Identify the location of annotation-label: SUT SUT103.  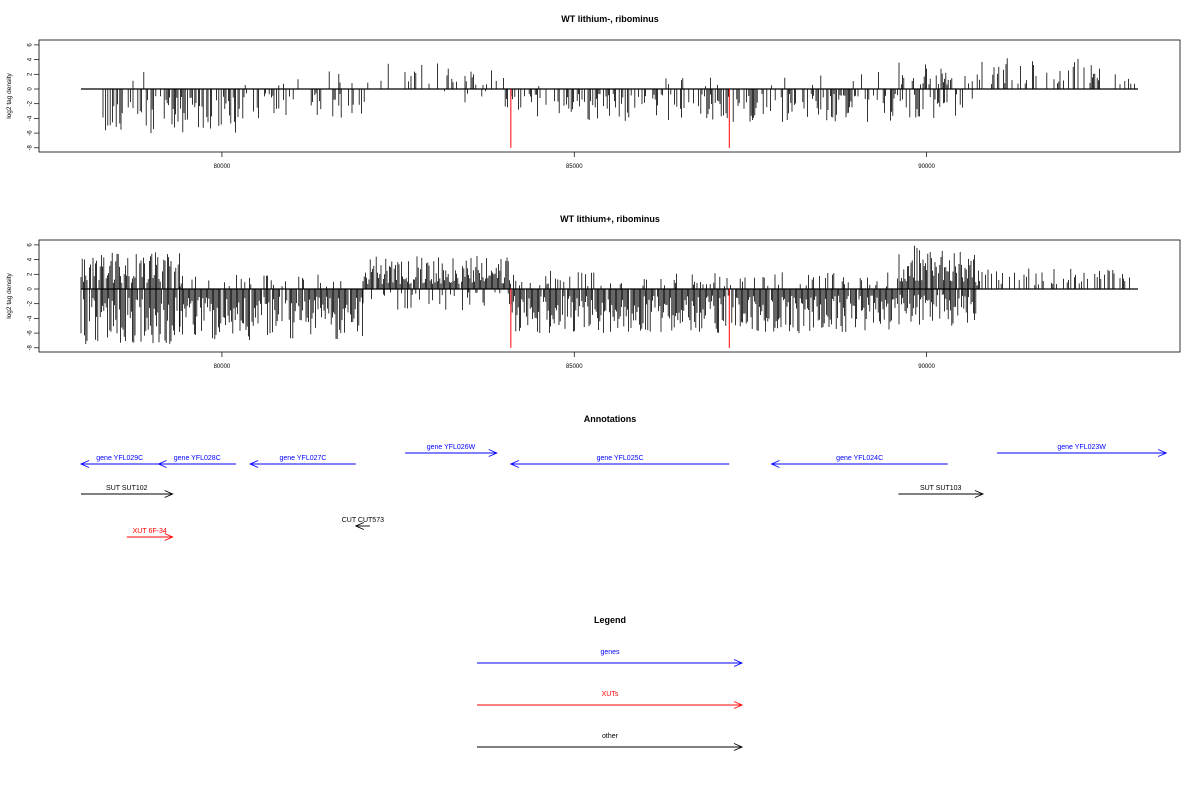
(941, 488).